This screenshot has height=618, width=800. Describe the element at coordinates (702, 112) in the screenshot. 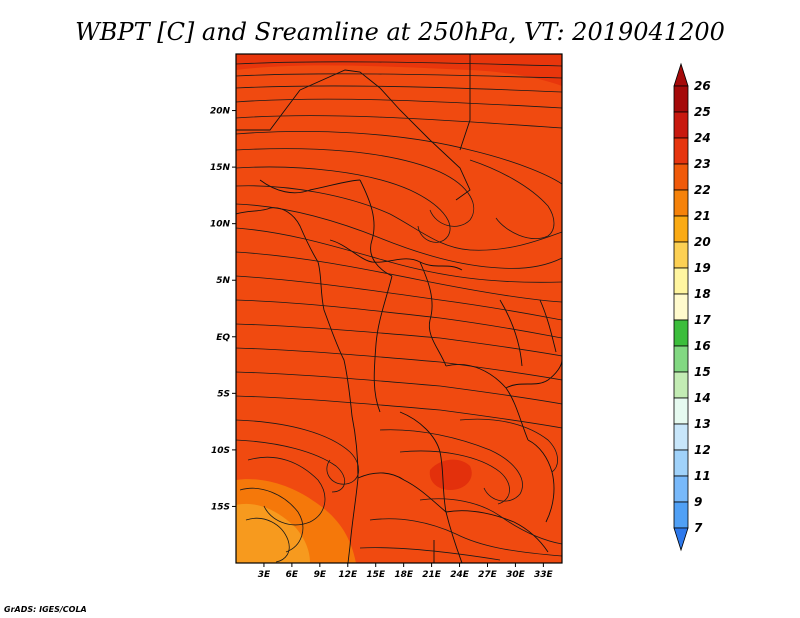

I see `colorbar-label: 25` at that location.